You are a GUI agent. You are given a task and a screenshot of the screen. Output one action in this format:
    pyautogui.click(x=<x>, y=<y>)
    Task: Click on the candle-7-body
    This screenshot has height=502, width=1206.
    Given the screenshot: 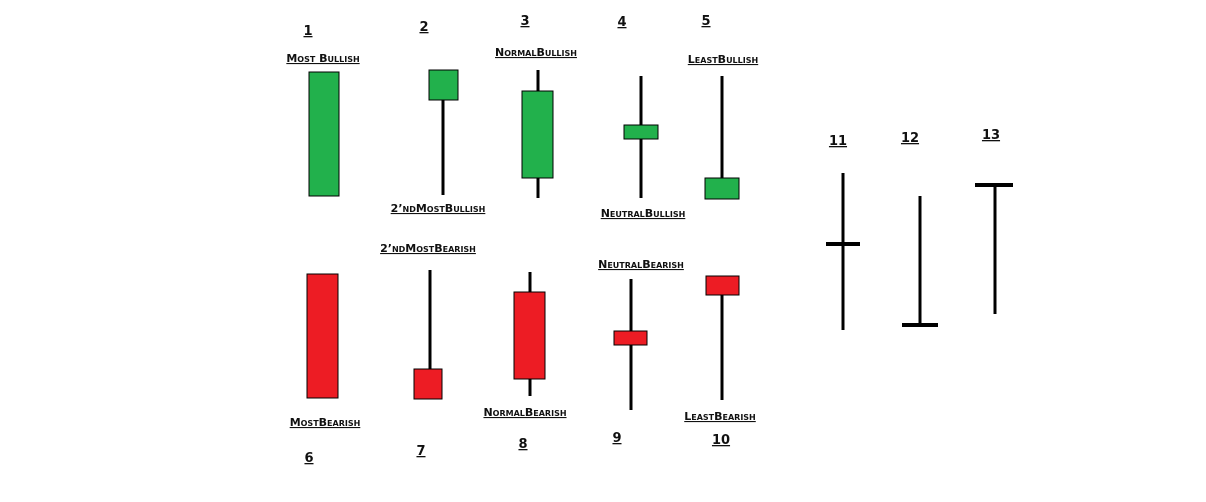 What is the action you would take?
    pyautogui.click(x=428, y=384)
    